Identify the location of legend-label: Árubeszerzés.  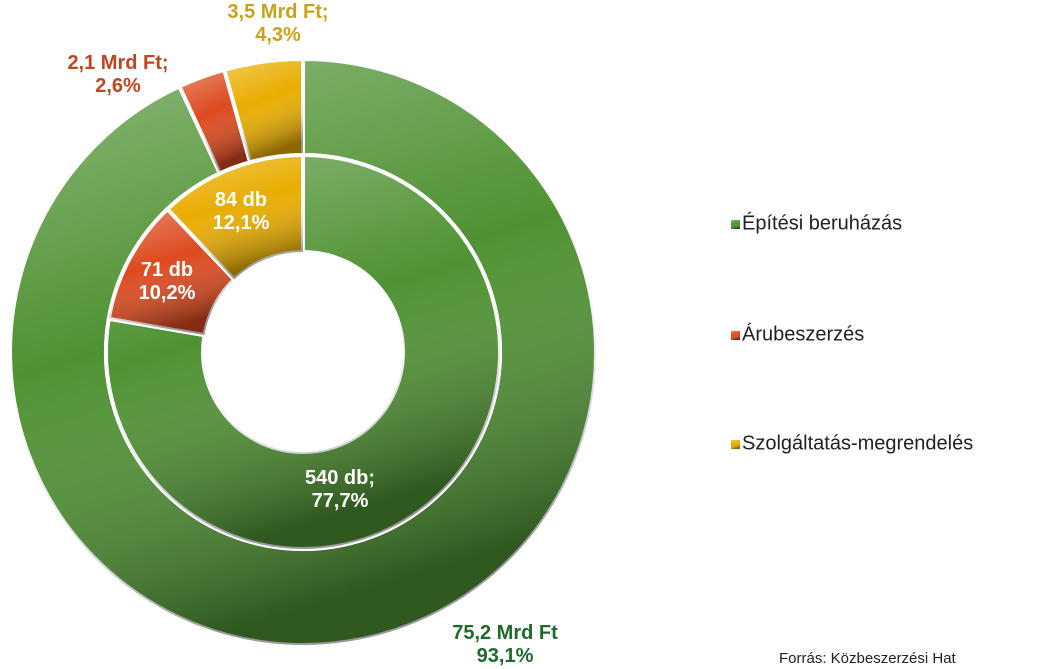
(803, 333).